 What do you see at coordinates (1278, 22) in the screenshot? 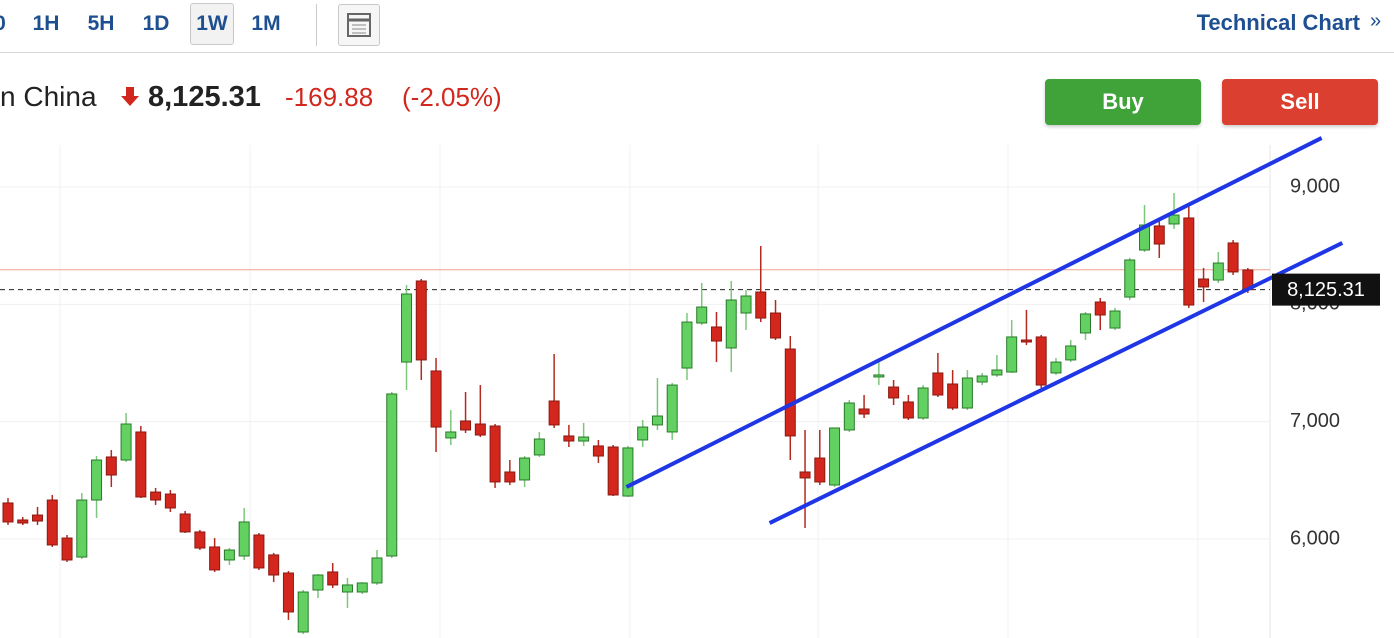
I see `technical-chart-link: Technical Chart` at bounding box center [1278, 22].